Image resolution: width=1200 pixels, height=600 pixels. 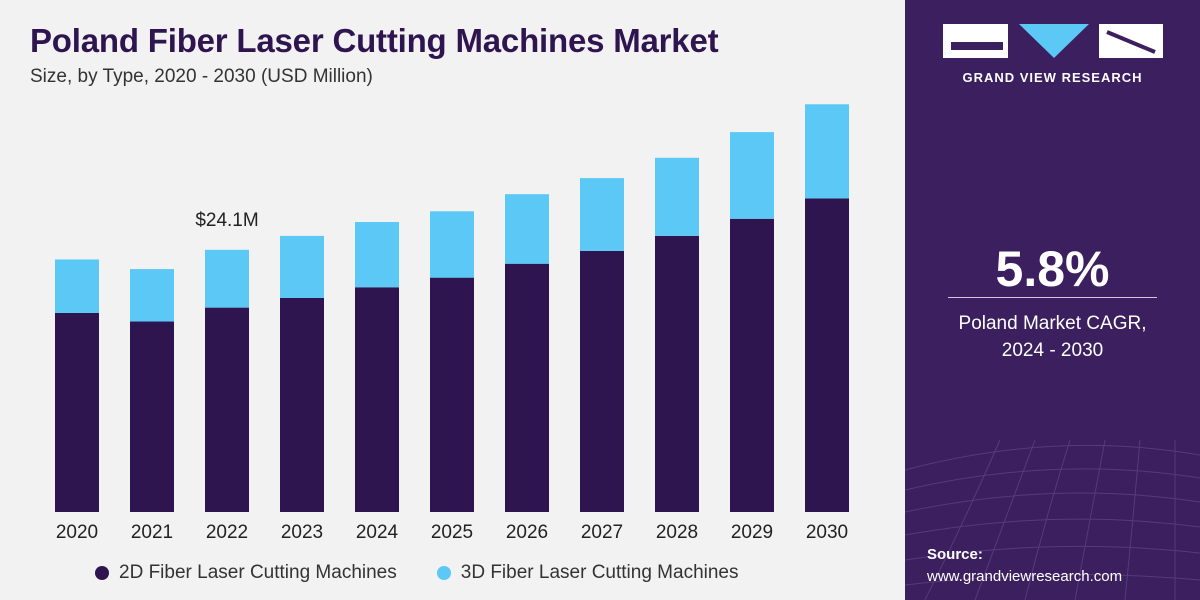 I want to click on x-tick-label-2023: 2023, so click(x=302, y=532).